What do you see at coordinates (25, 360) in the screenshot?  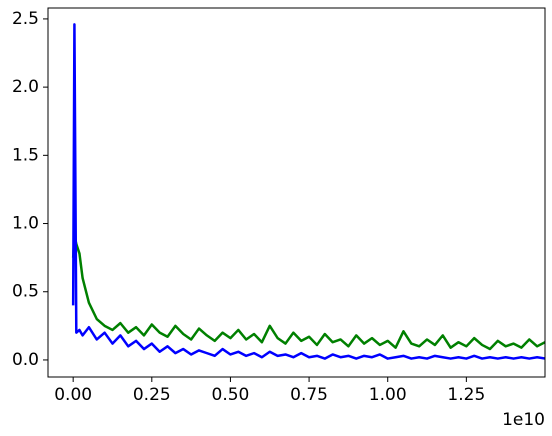 I see `y-tick-label: 0.0` at bounding box center [25, 360].